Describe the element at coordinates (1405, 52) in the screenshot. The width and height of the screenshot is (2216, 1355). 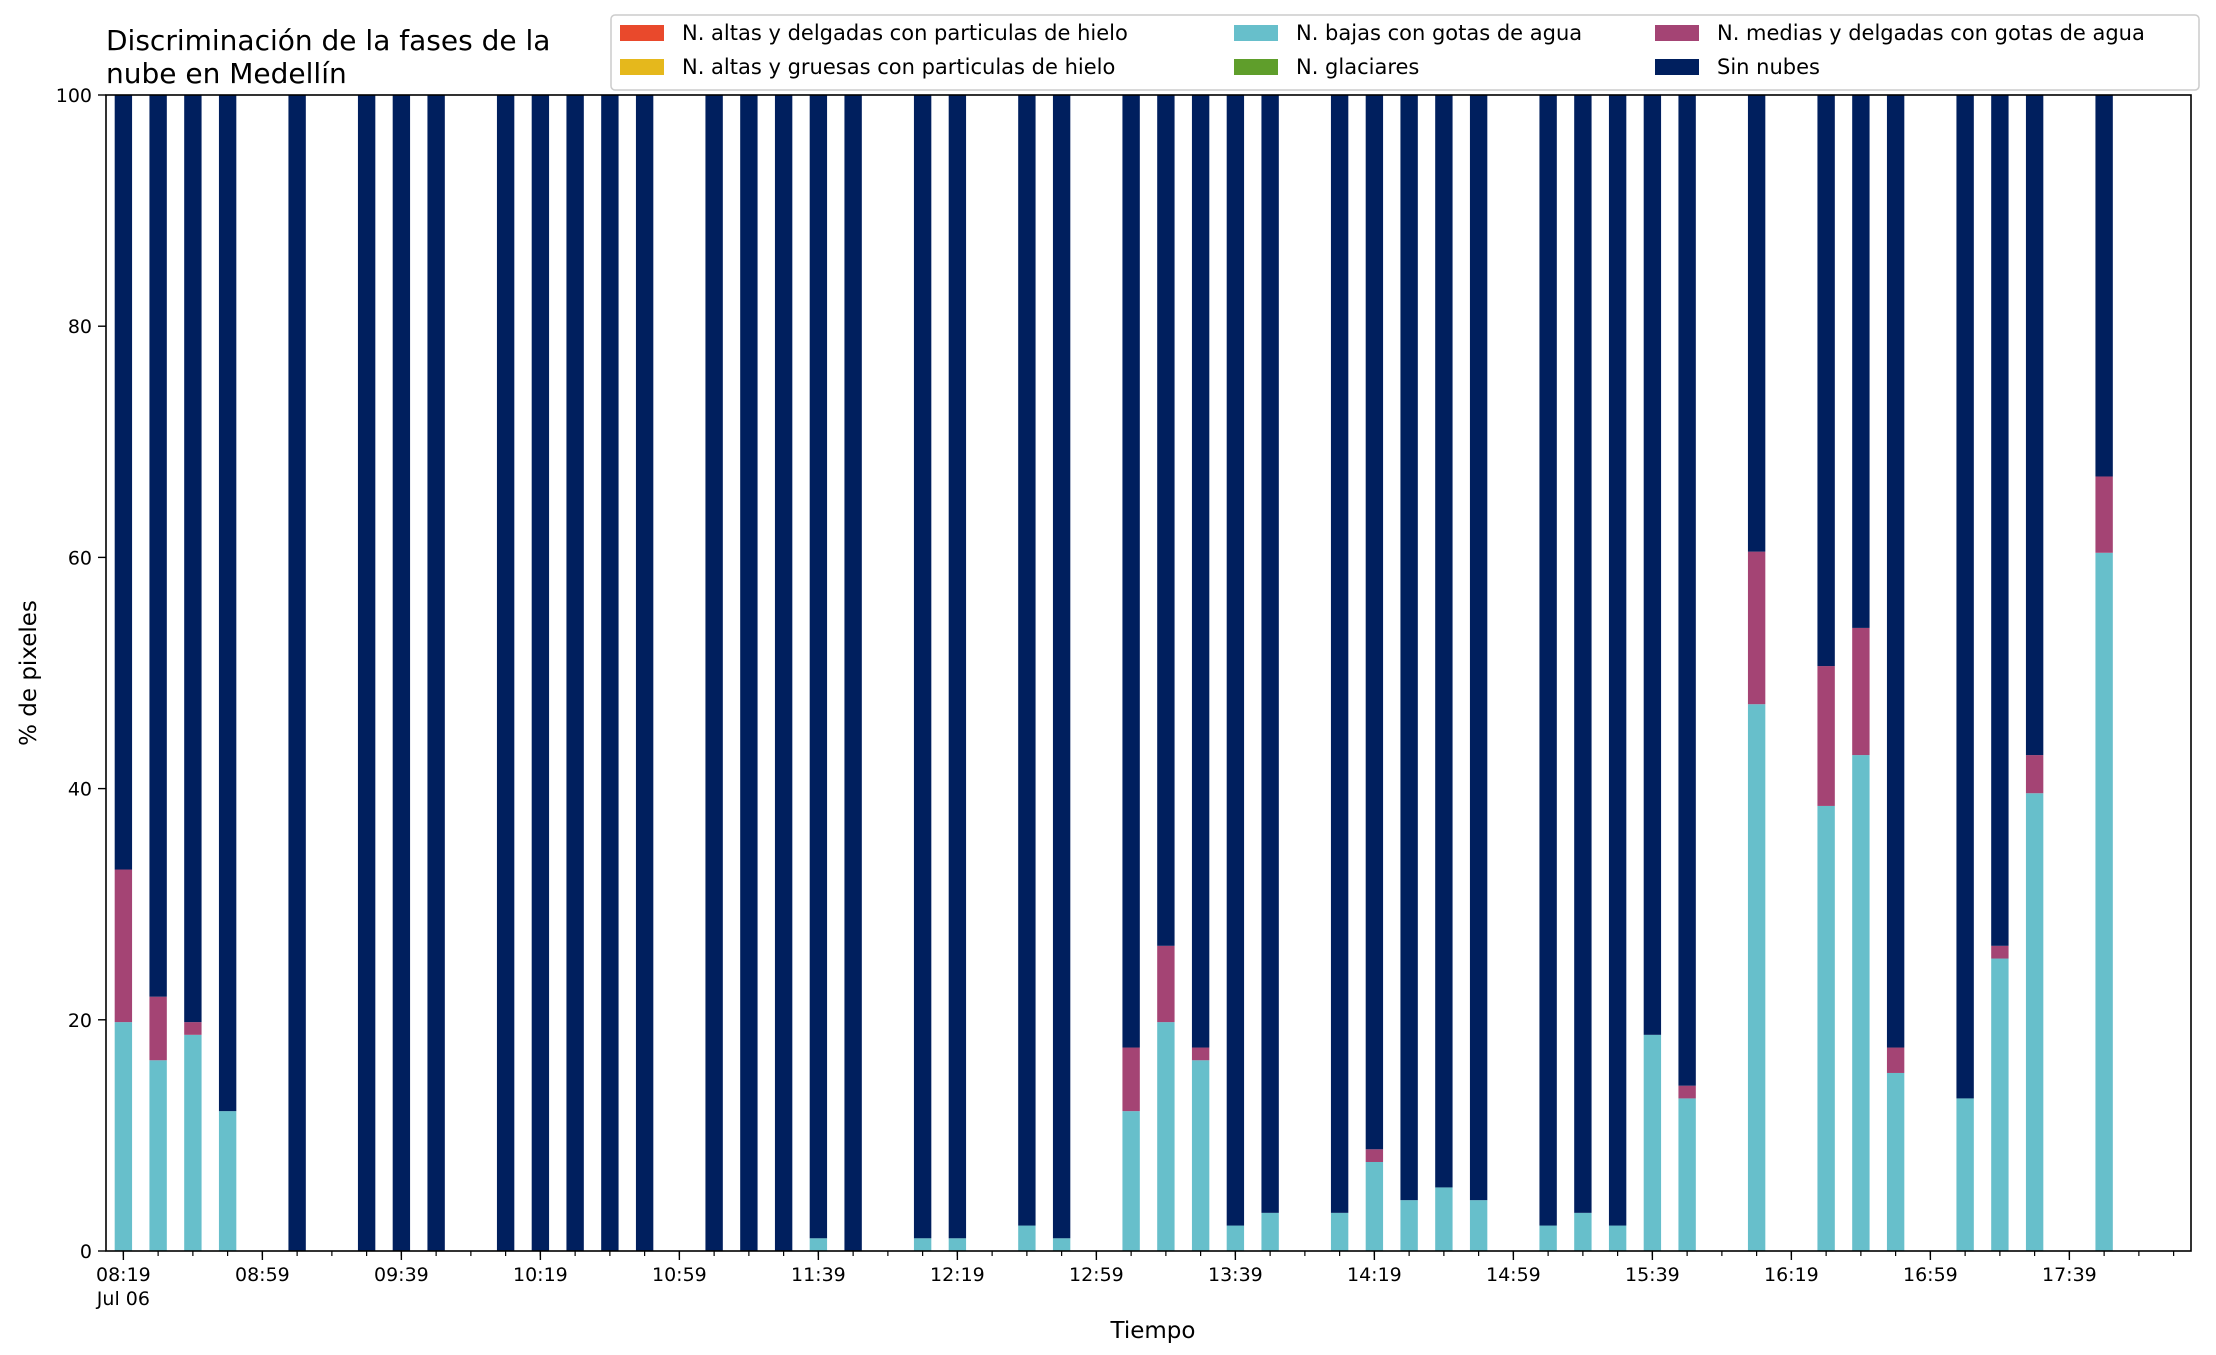
I see `legend-box` at that location.